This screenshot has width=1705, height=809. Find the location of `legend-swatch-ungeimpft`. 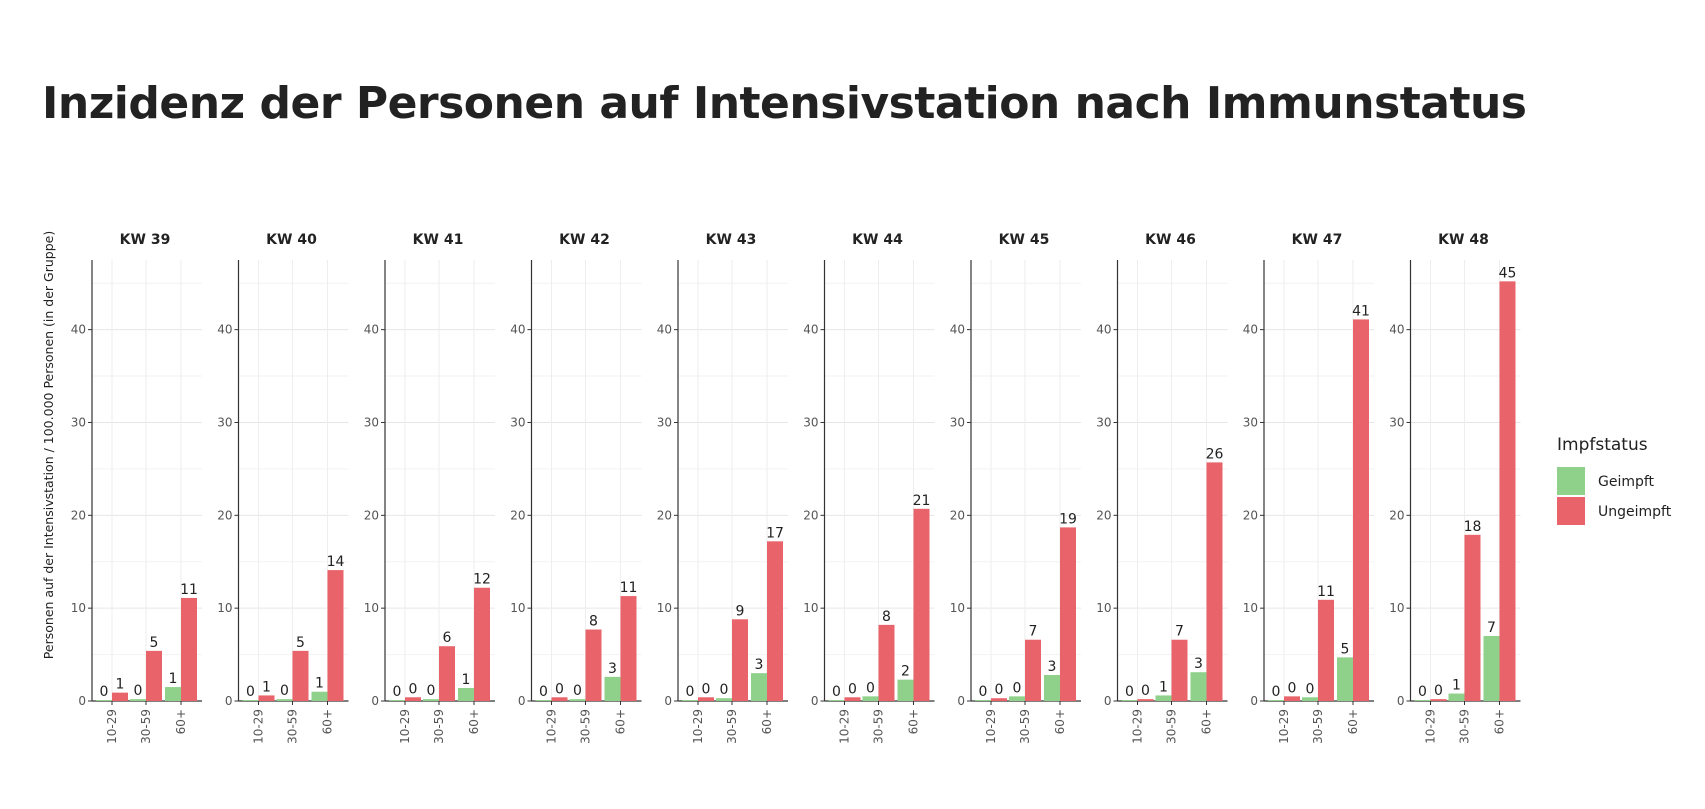

legend-swatch-ungeimpft is located at coordinates (1571, 511).